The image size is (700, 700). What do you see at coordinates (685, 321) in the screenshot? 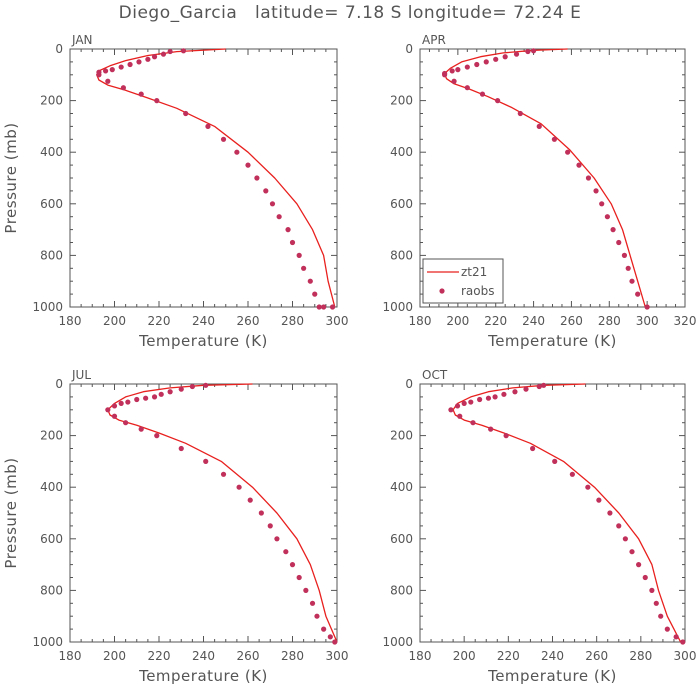
I see `x-tick-label: 320` at bounding box center [685, 321].